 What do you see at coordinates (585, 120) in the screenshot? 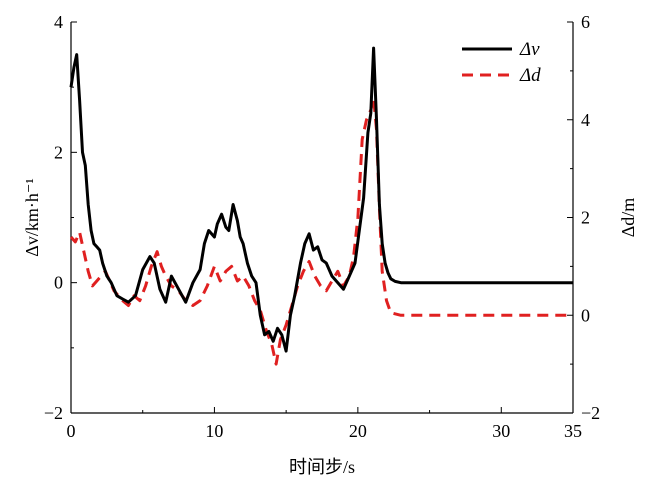
I see `y-right-tick-label: 4` at bounding box center [585, 120].